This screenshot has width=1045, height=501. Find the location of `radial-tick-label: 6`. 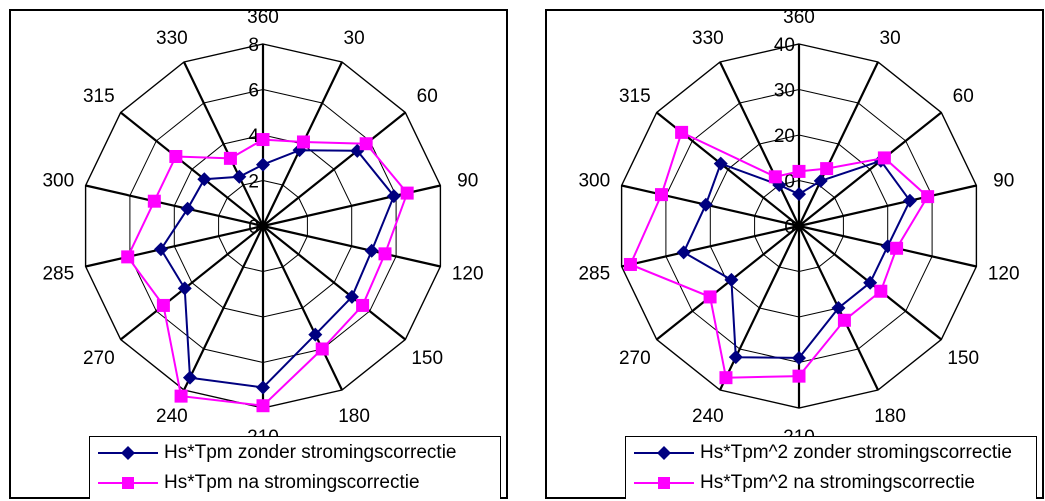

radial-tick-label: 6 is located at coordinates (253, 91).